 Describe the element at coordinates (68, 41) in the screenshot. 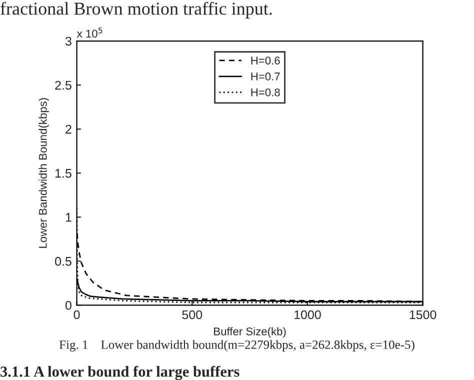

I see `y-tick-label: 3` at that location.